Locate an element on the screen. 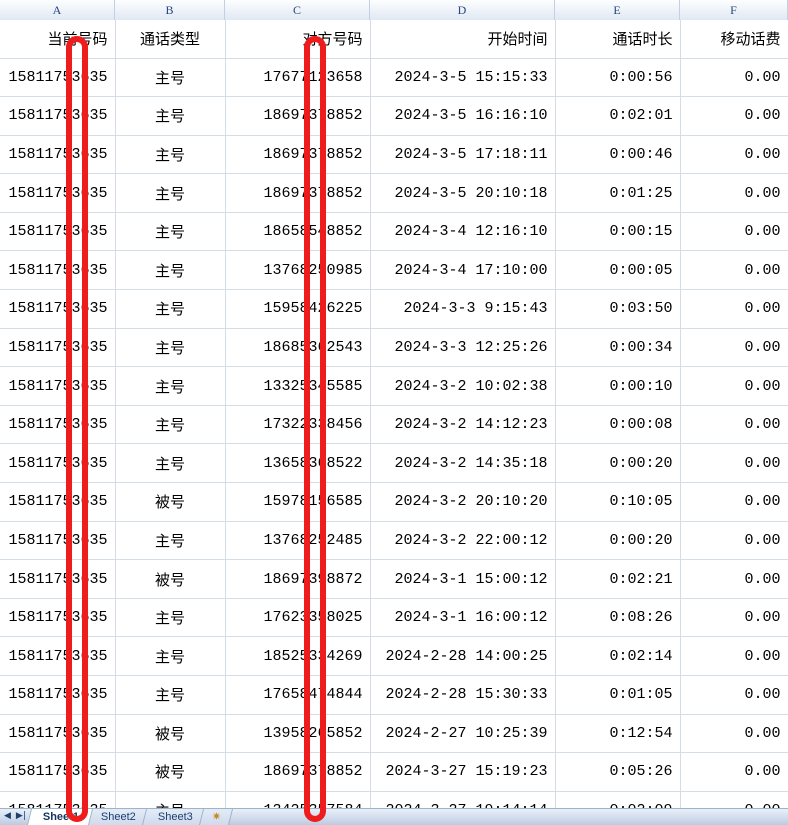  cell-start-time: 2024-3-2 22:00:12 is located at coordinates (463, 541).